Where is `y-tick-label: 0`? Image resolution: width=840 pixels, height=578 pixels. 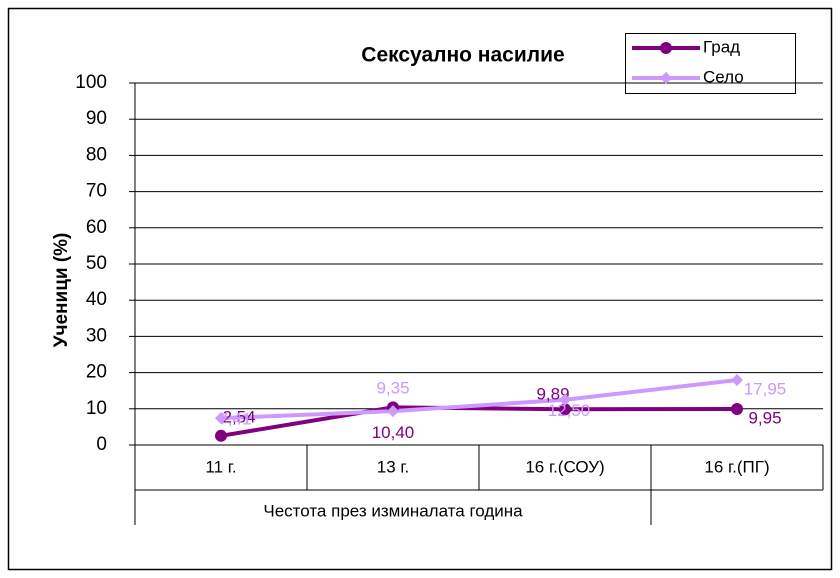 y-tick-label: 0 is located at coordinates (101, 444).